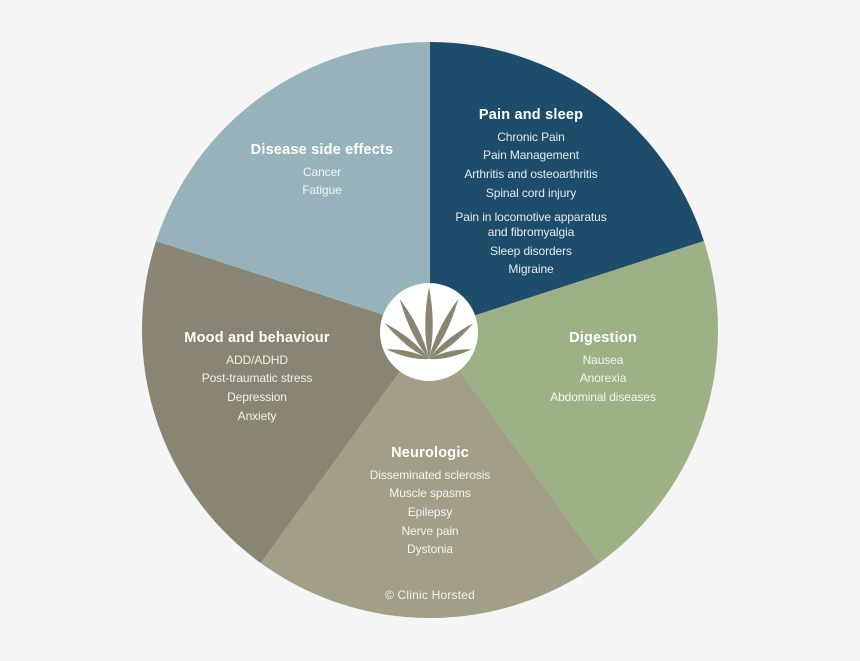 This screenshot has width=860, height=661. What do you see at coordinates (430, 453) in the screenshot?
I see `segment-title: Neurologic` at bounding box center [430, 453].